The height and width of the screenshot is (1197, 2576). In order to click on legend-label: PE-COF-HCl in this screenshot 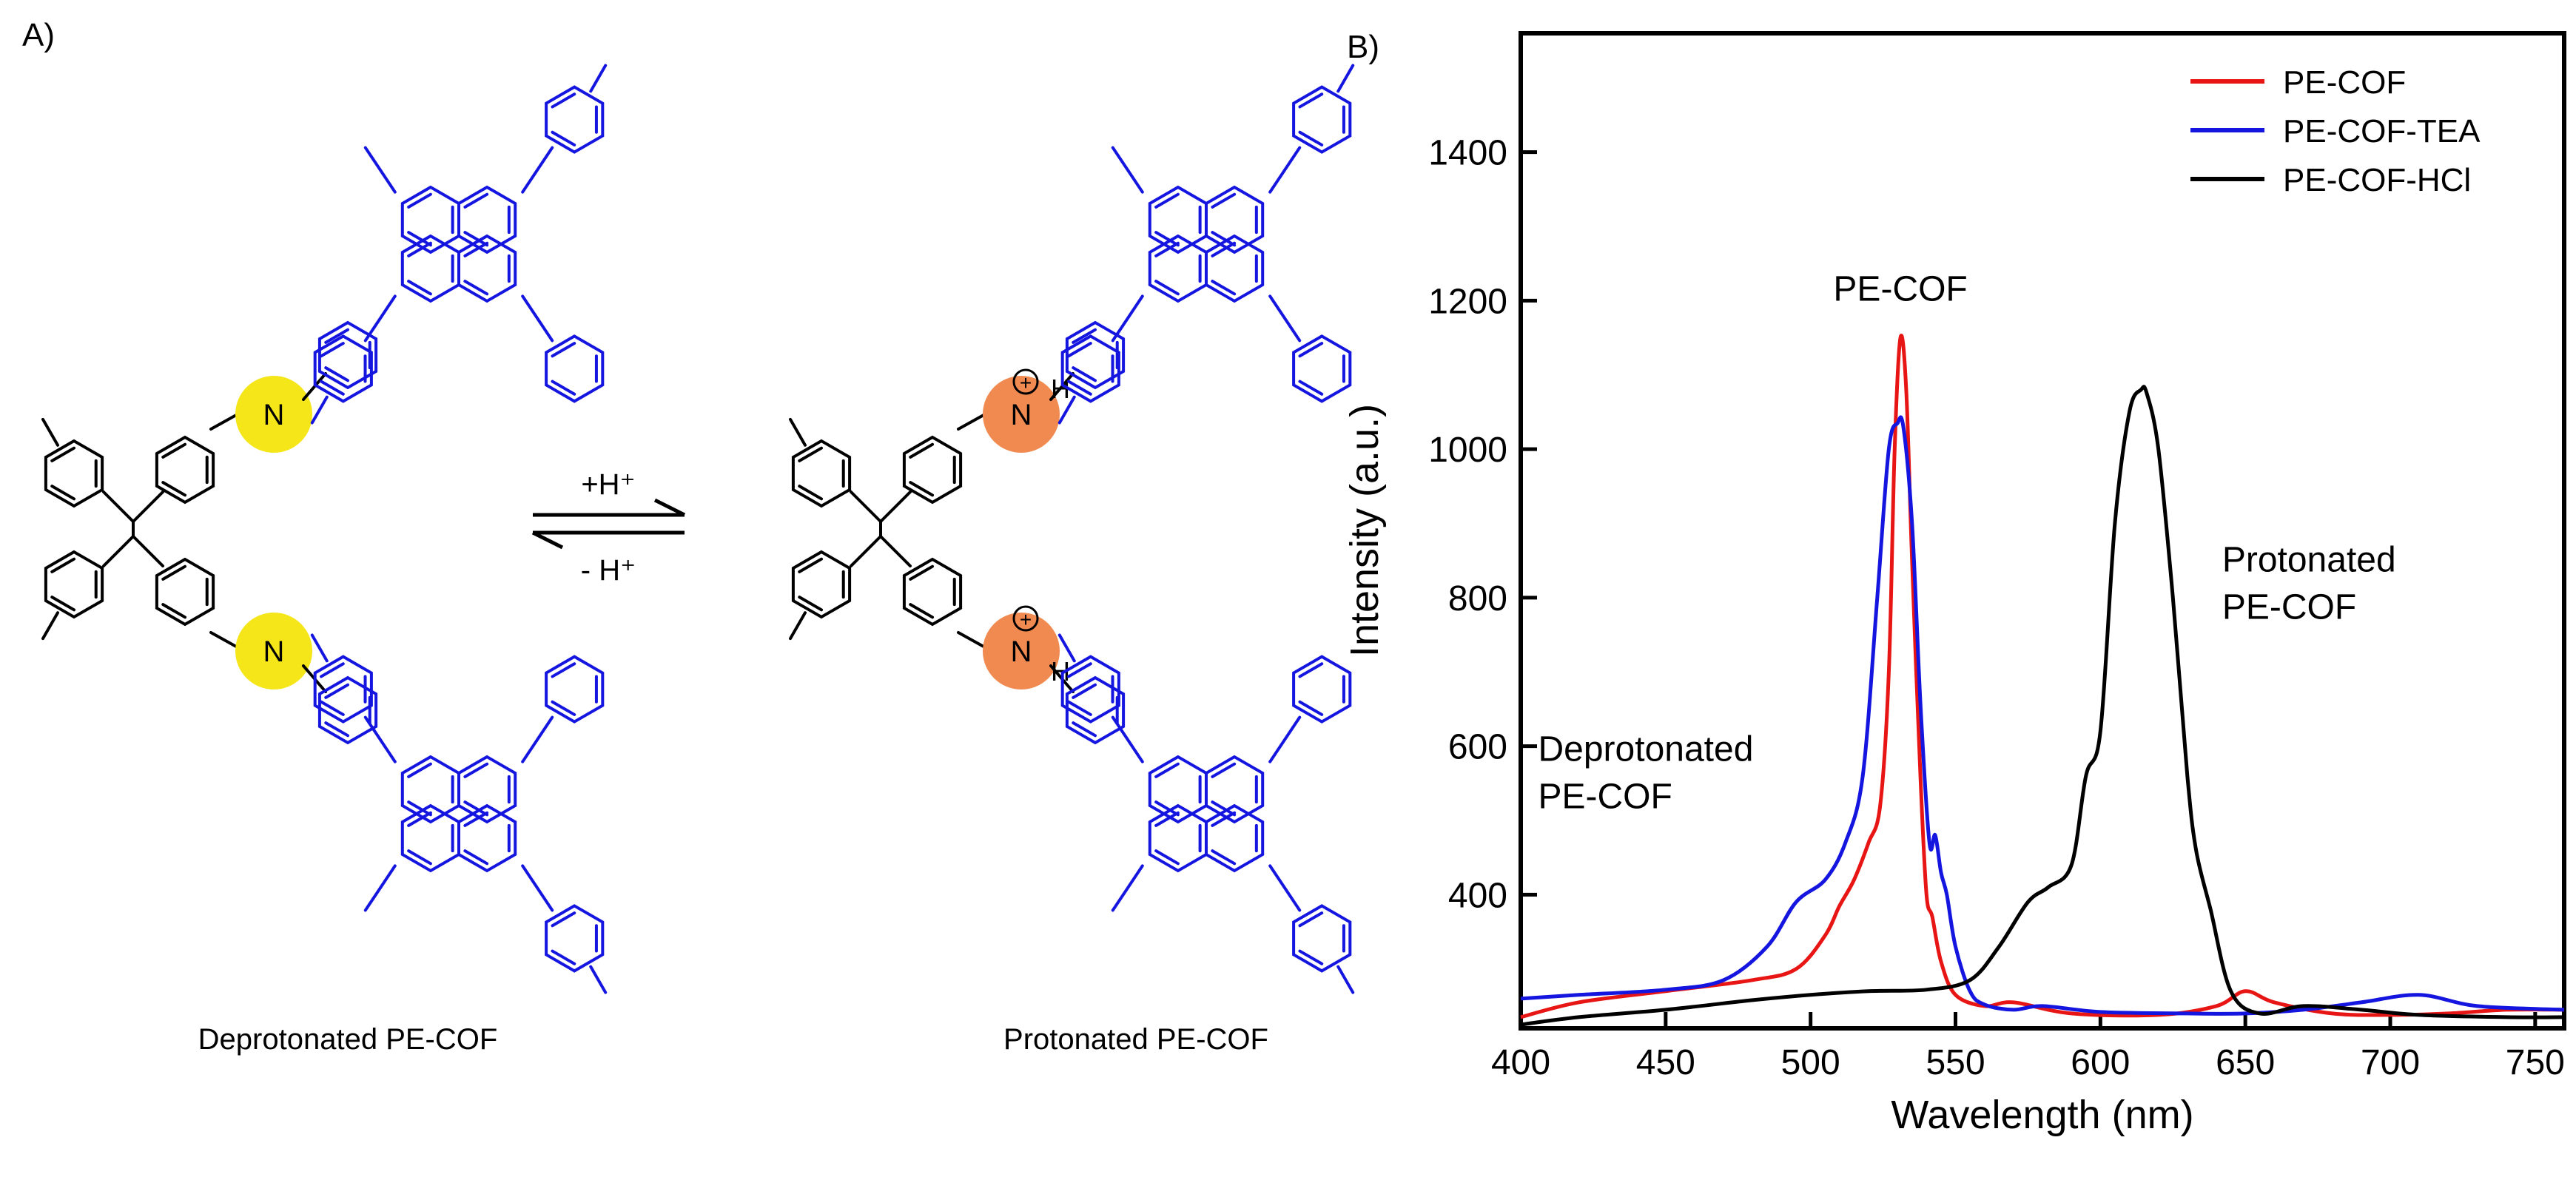, I will do `click(2377, 180)`.